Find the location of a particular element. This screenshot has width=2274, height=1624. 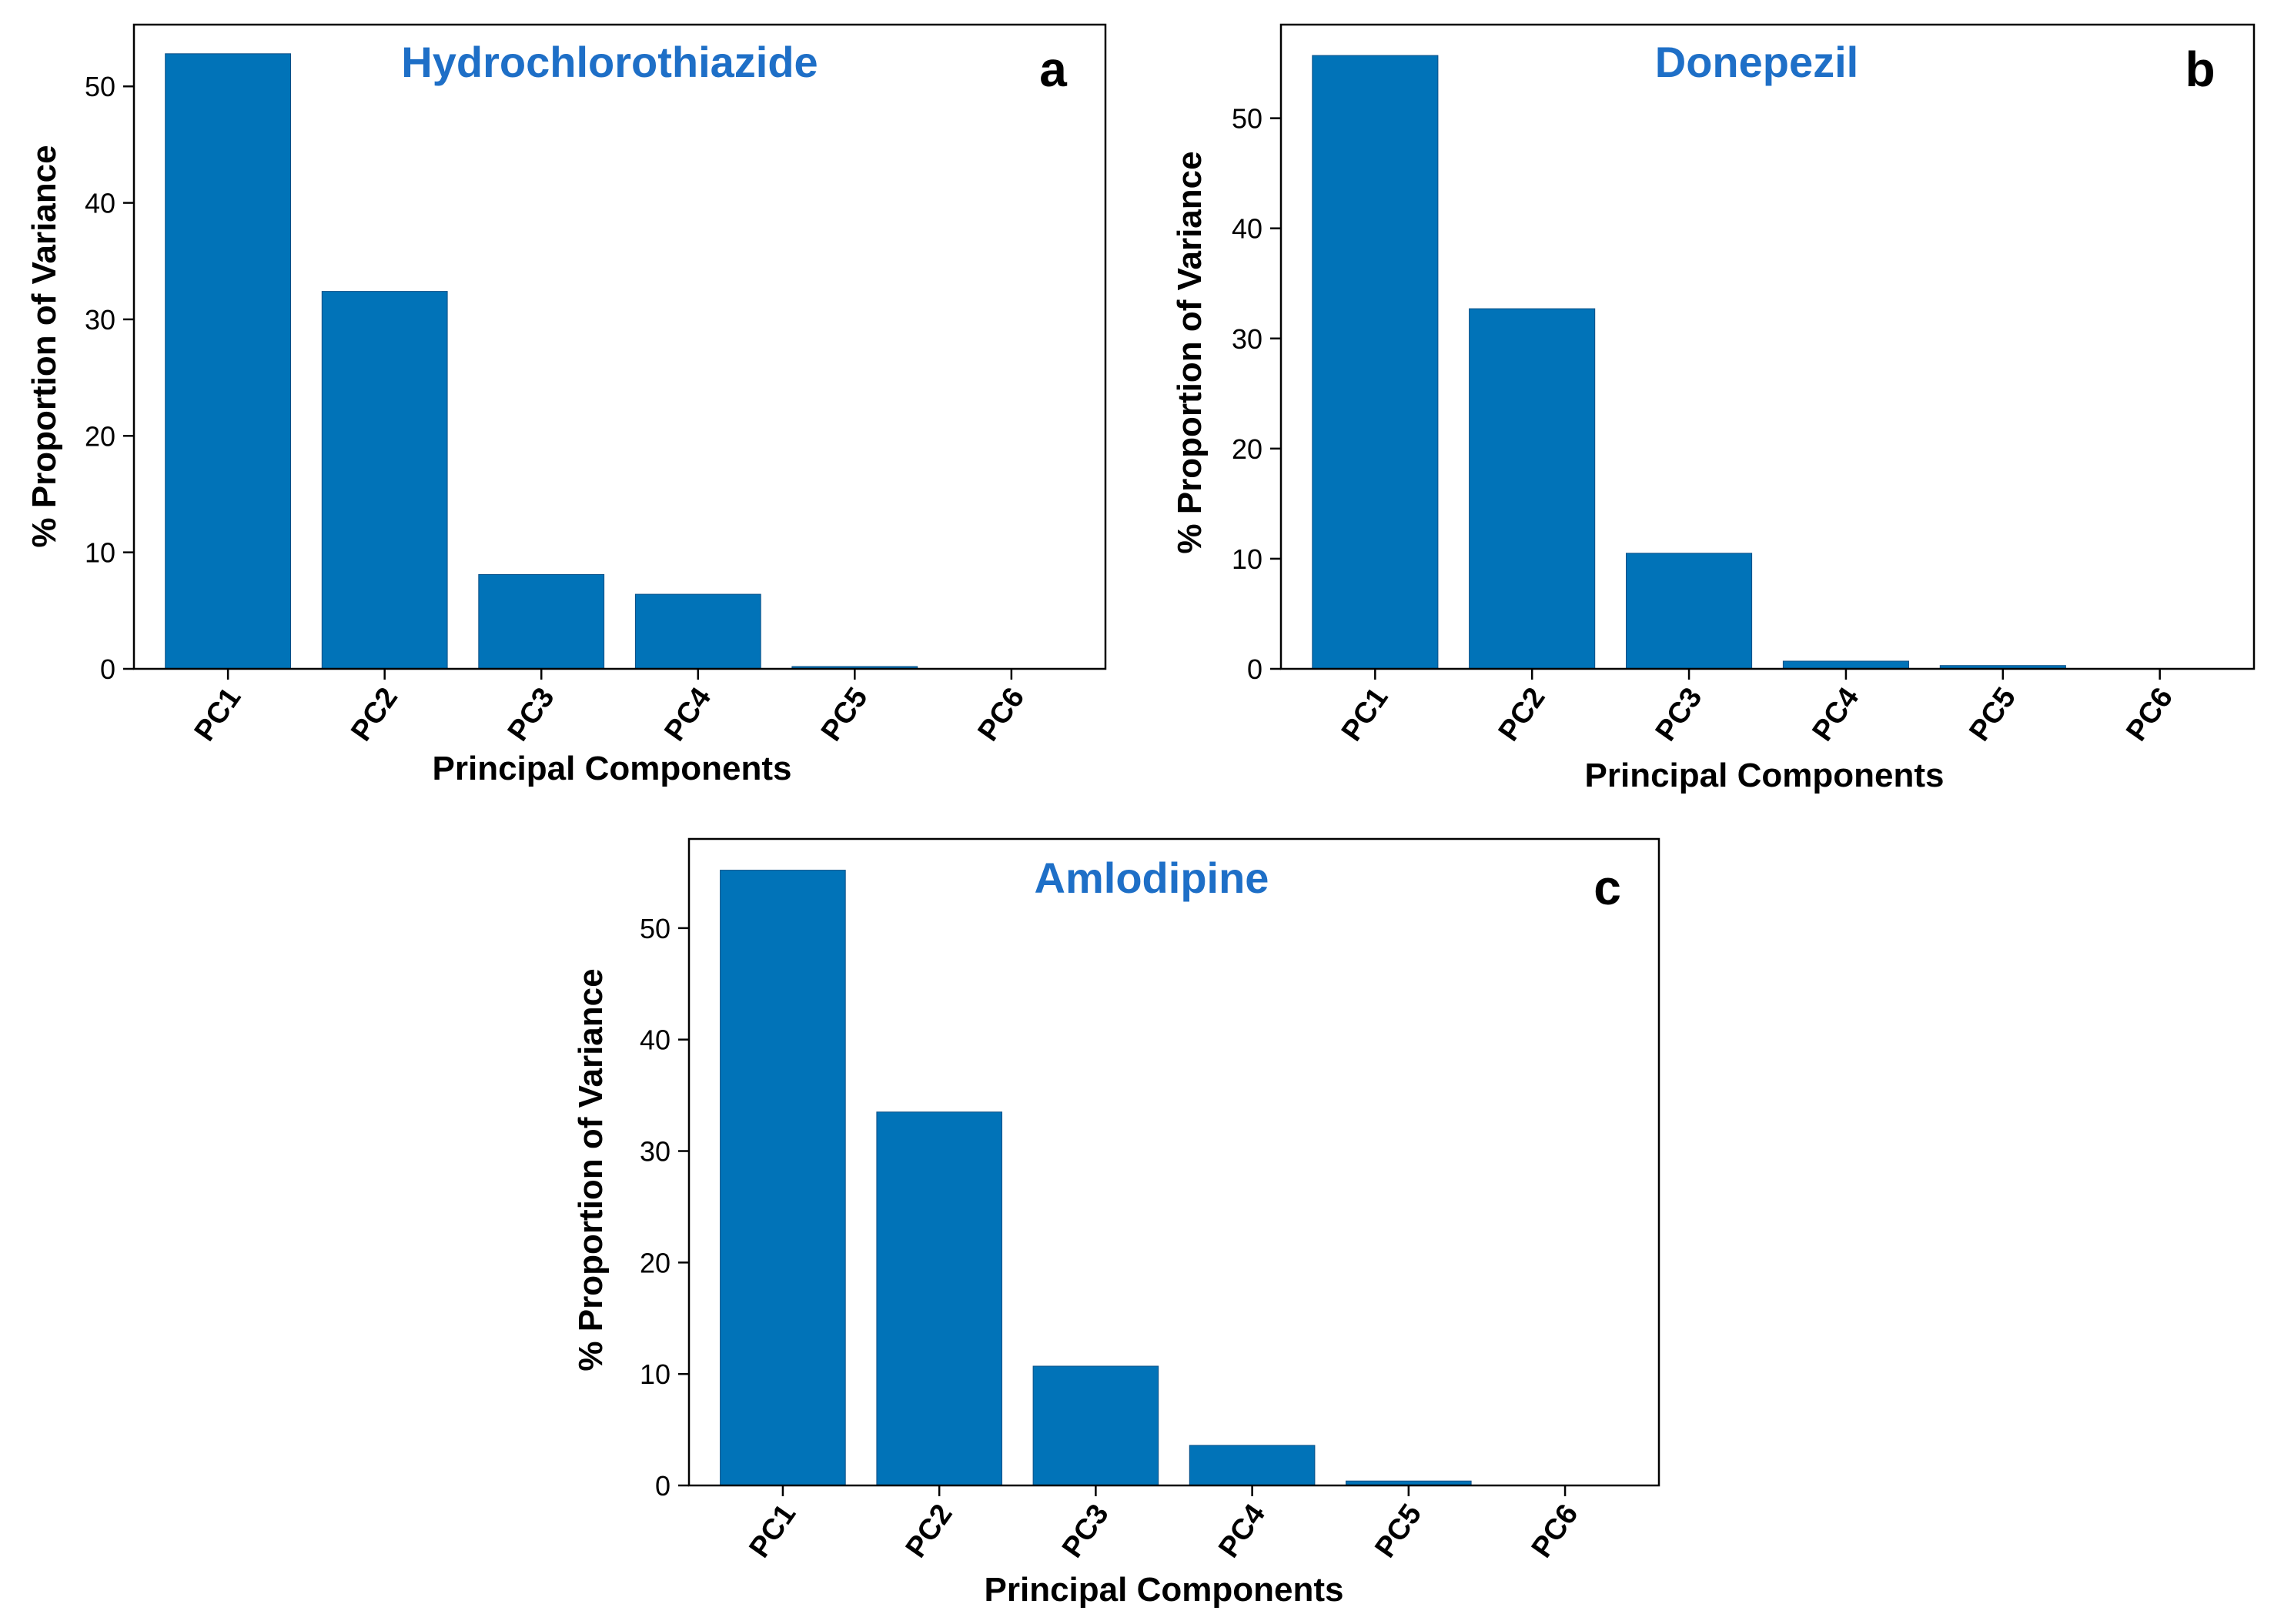

bars-c is located at coordinates (1096, 1178).